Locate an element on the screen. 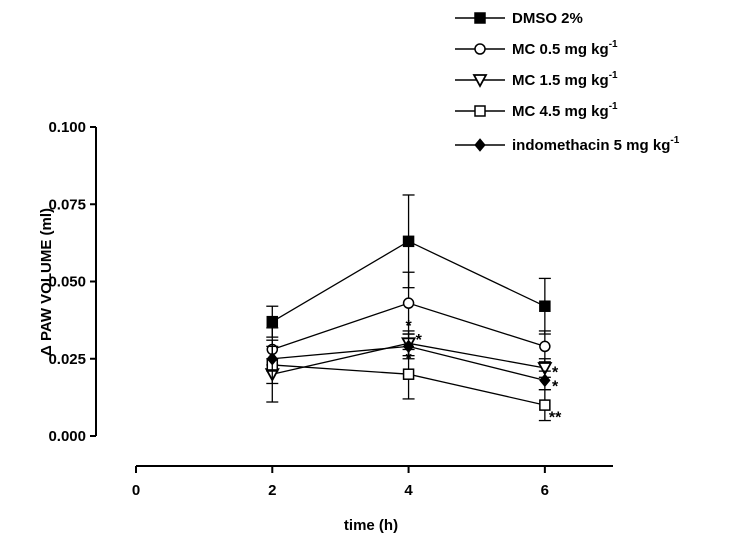 The image size is (743, 536). legend-label: MC 4.5 mg kg-1 is located at coordinates (565, 110).